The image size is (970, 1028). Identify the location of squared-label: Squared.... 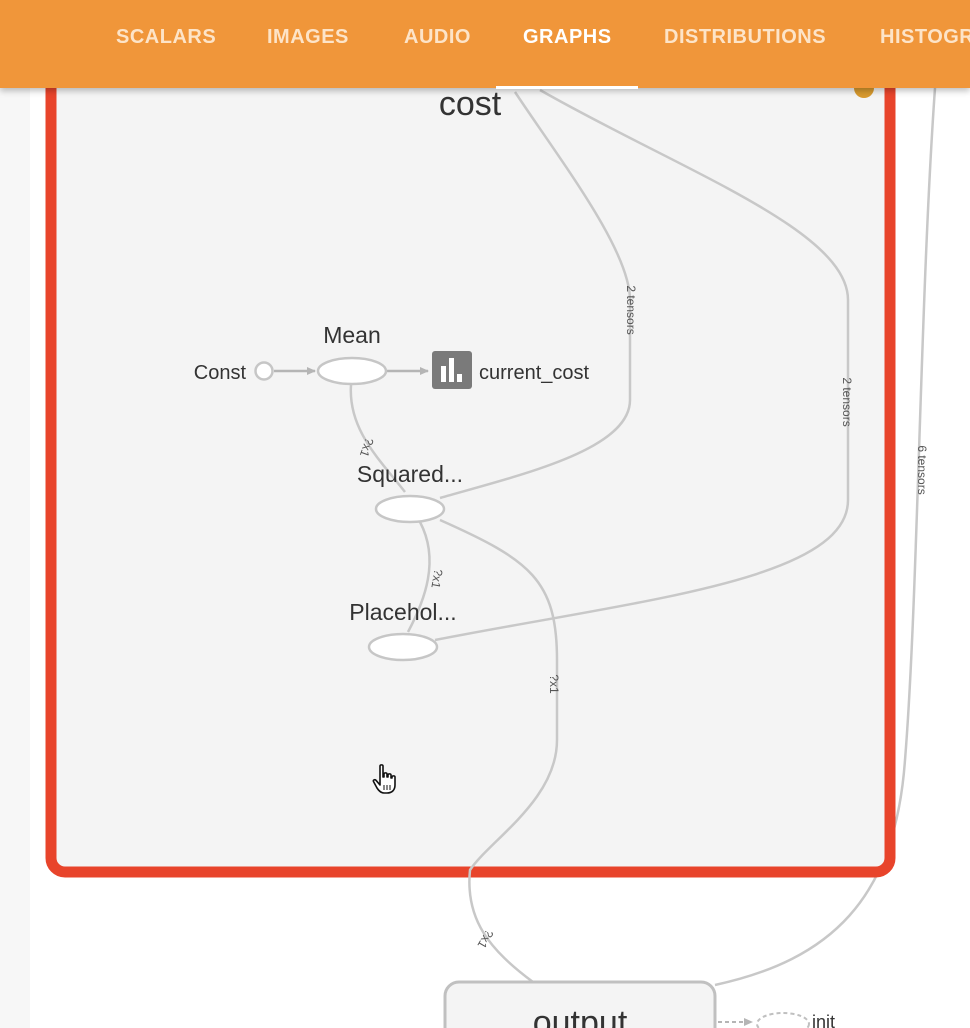
(410, 474).